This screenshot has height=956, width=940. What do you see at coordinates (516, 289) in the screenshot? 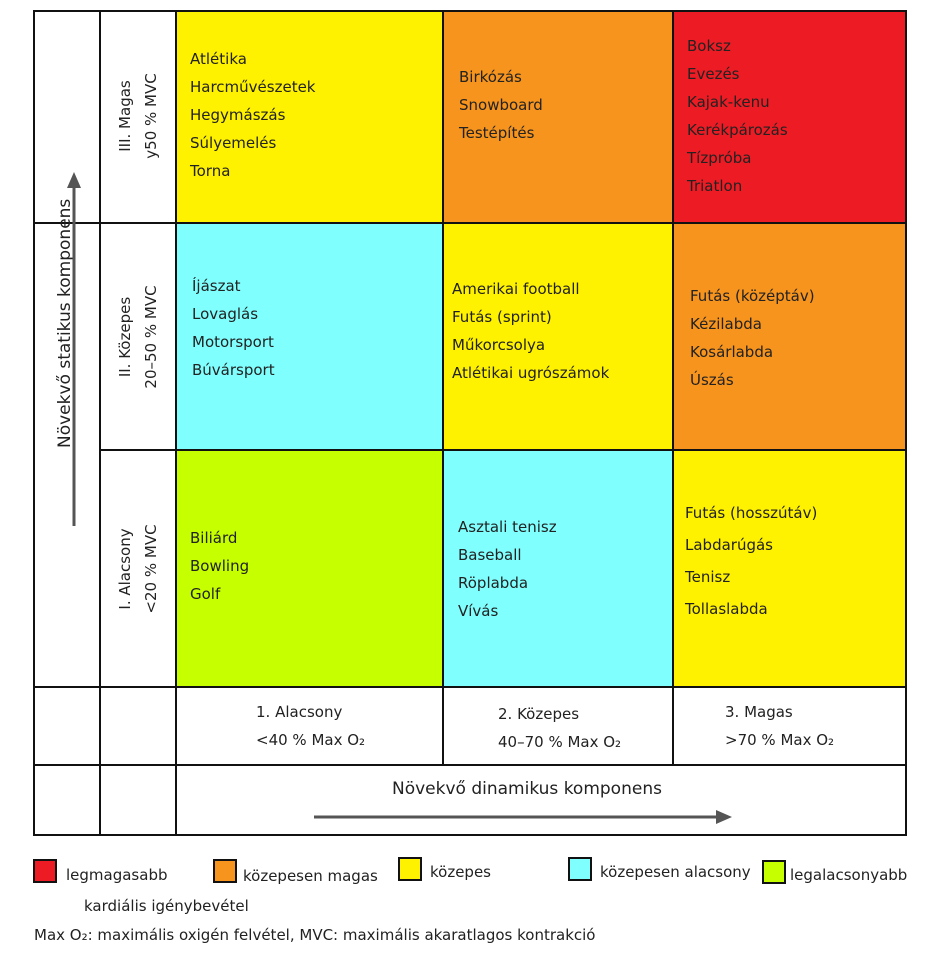
I see `list-item: Amerikai football` at bounding box center [516, 289].